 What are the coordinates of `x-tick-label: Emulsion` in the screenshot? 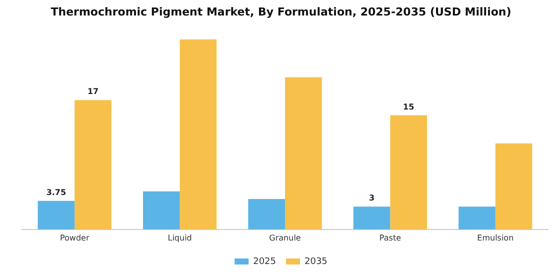 It's located at (495, 237).